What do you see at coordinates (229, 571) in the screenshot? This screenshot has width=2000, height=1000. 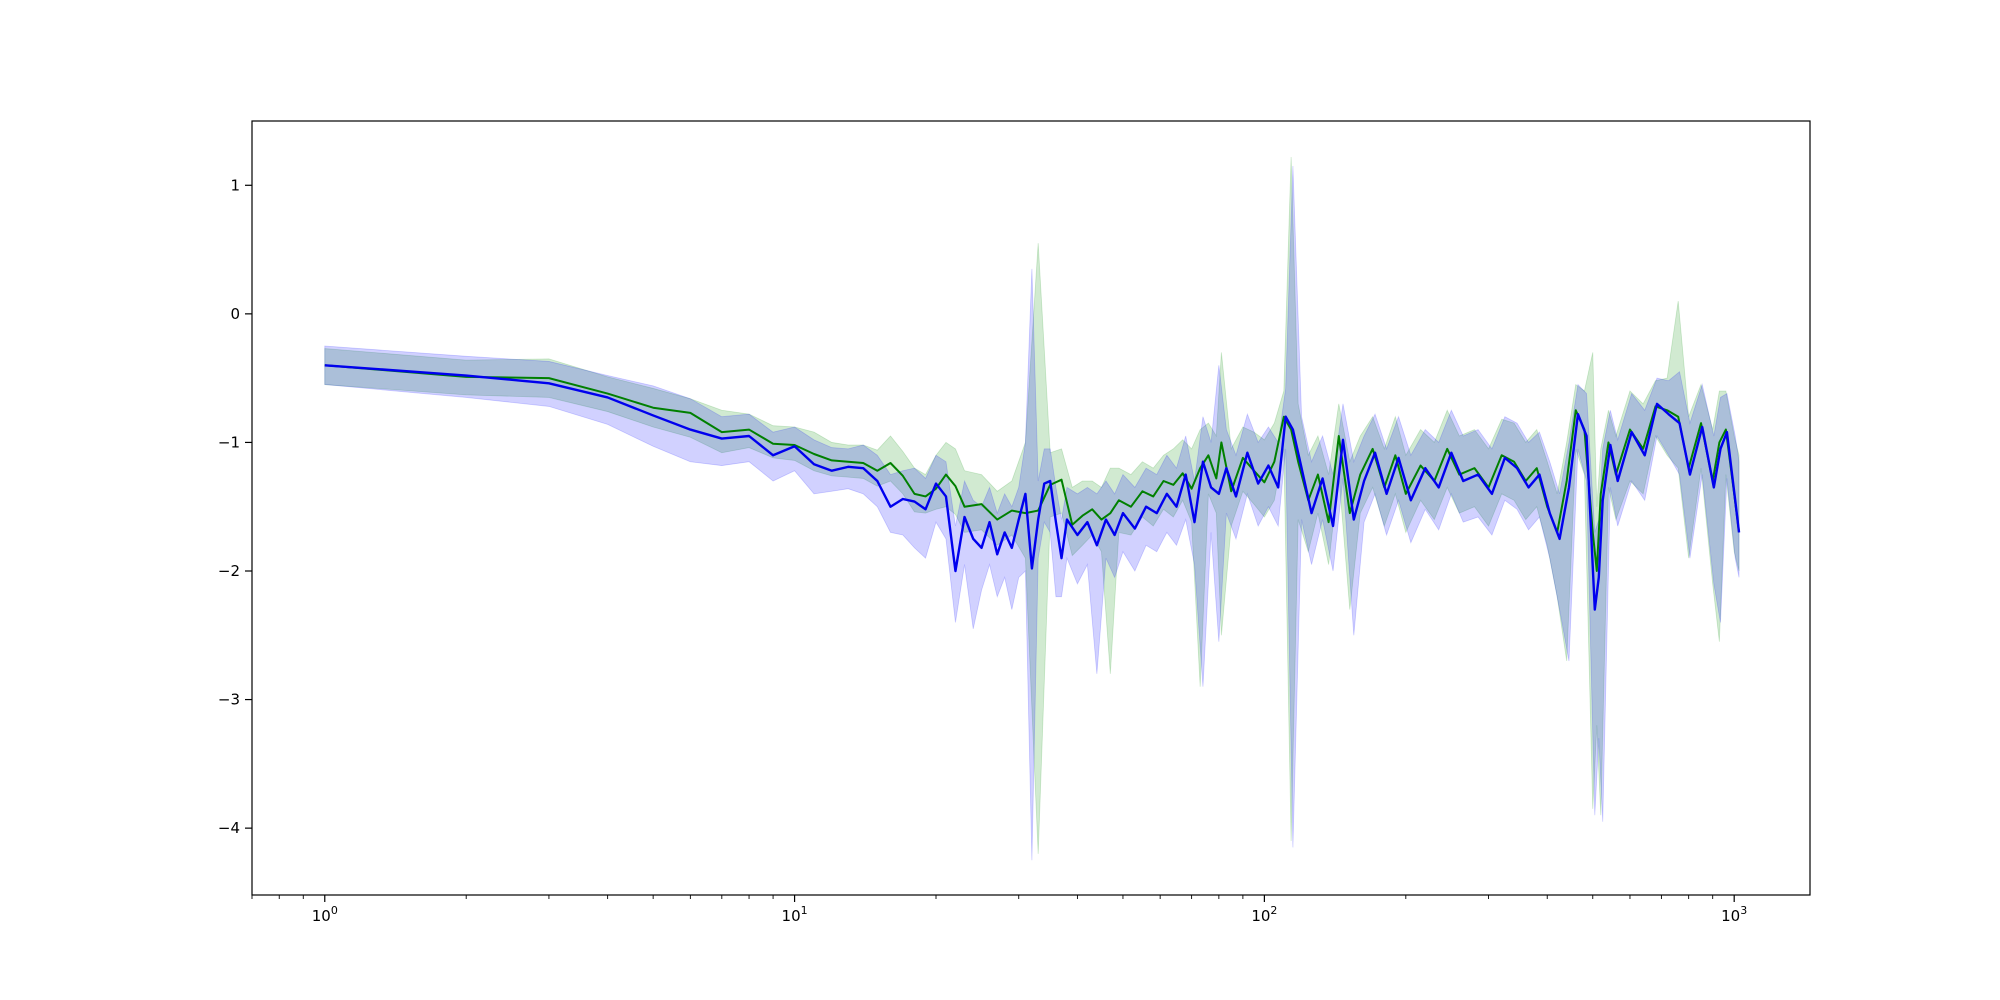 I see `y-tick-label: −2` at bounding box center [229, 571].